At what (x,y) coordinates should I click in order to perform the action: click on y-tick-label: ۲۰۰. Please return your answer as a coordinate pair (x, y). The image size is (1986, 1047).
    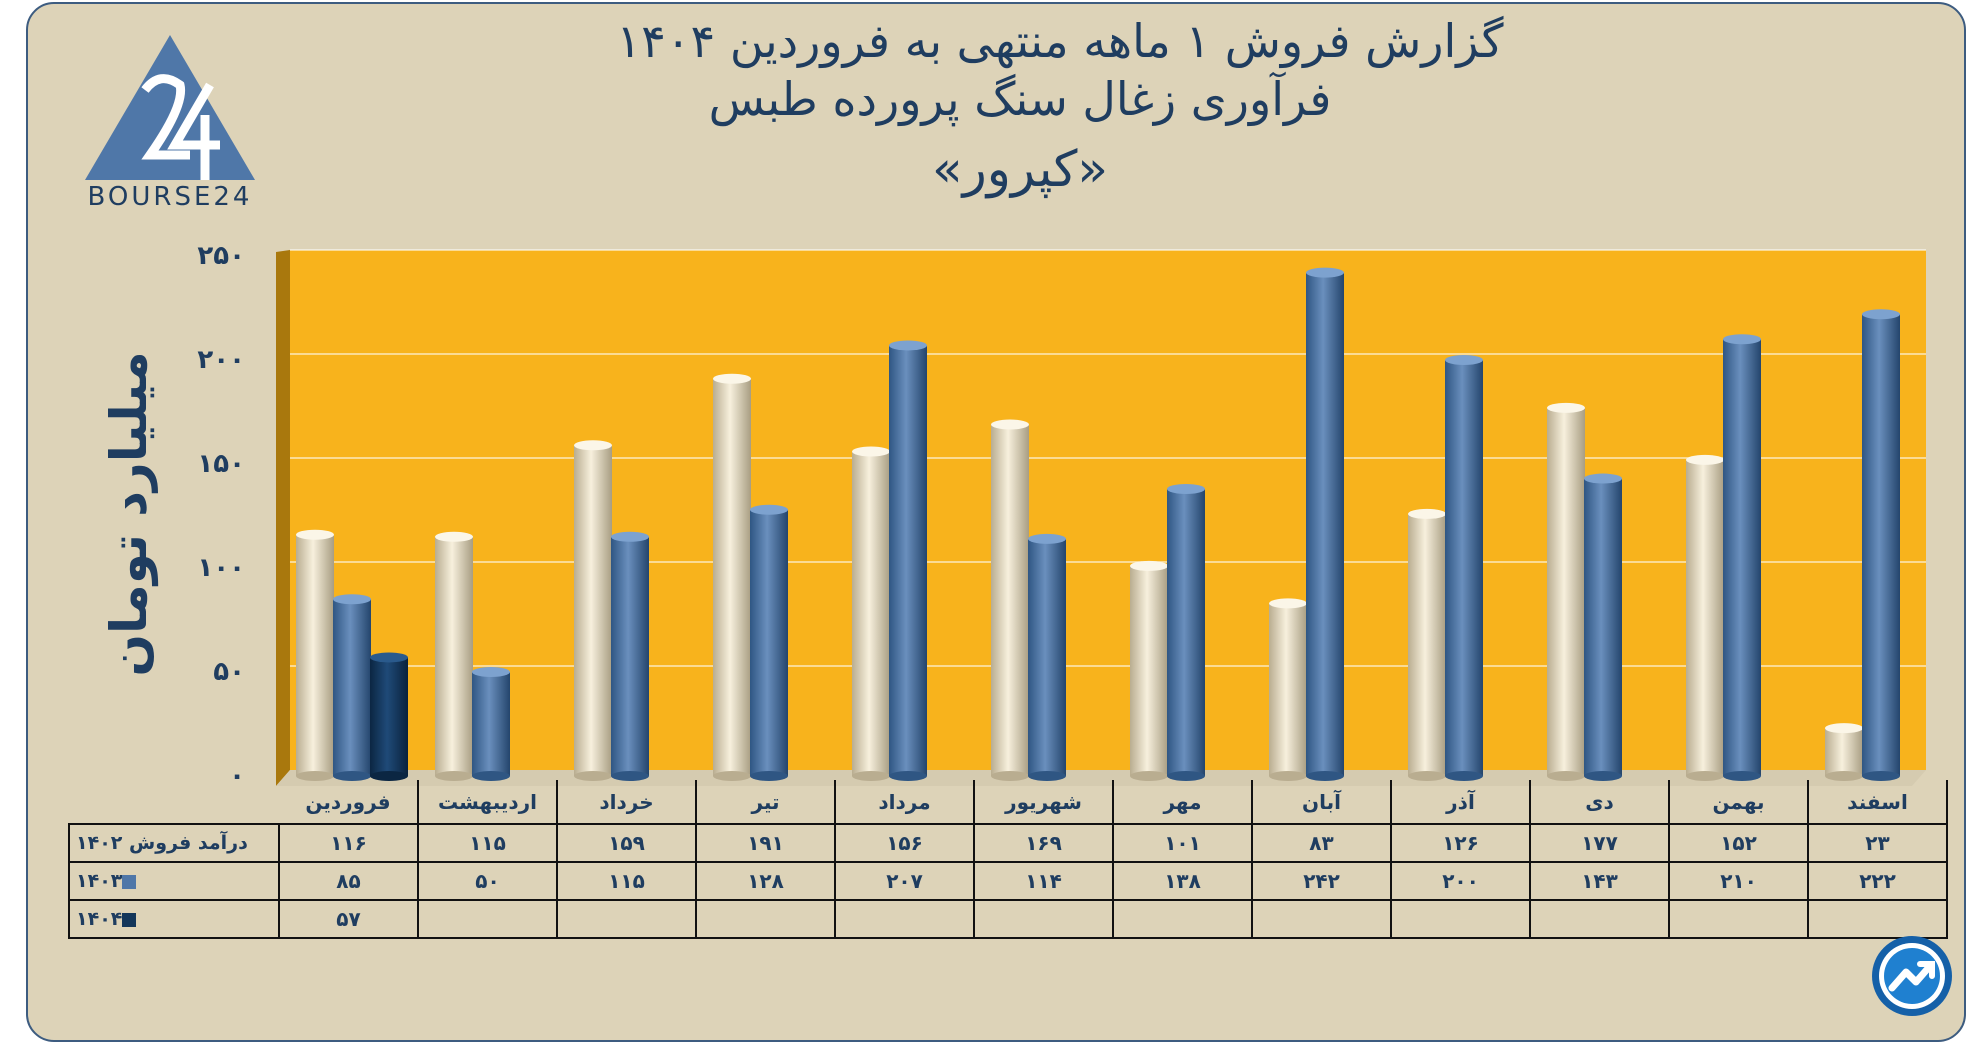
    Looking at the image, I should click on (221, 360).